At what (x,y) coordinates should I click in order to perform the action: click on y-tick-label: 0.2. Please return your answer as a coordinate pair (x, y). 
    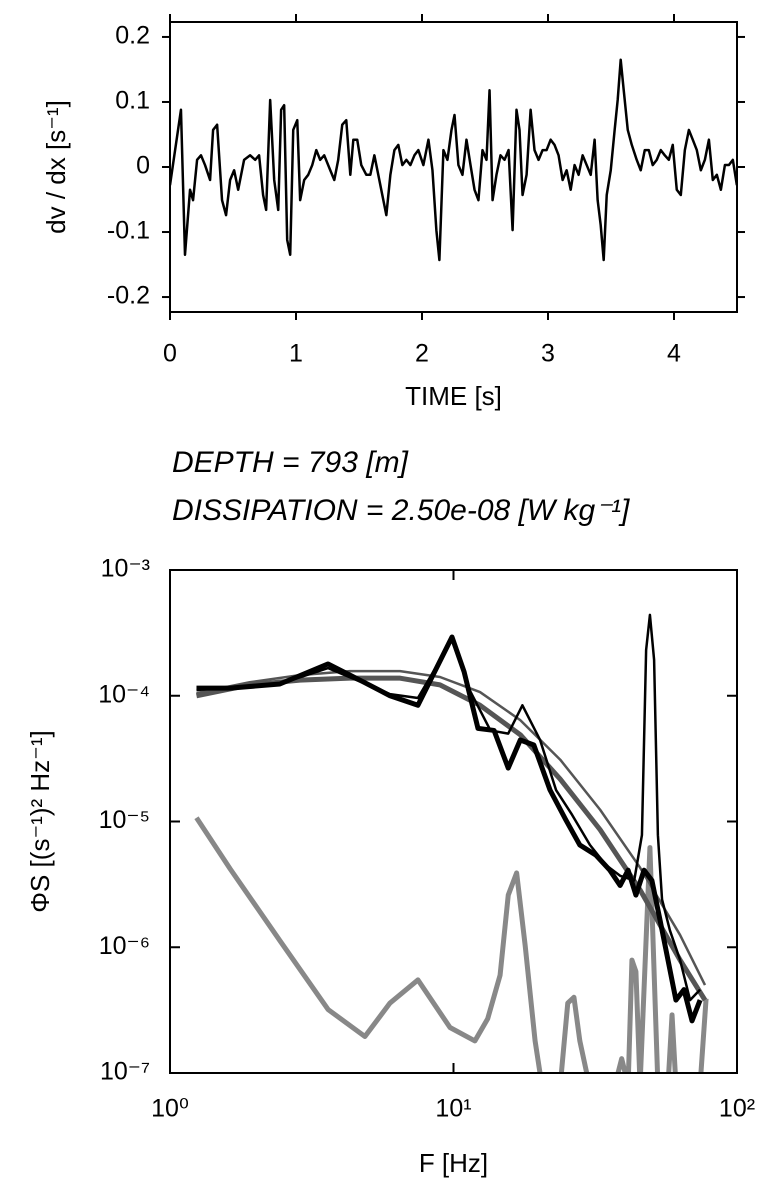
    Looking at the image, I should click on (132, 36).